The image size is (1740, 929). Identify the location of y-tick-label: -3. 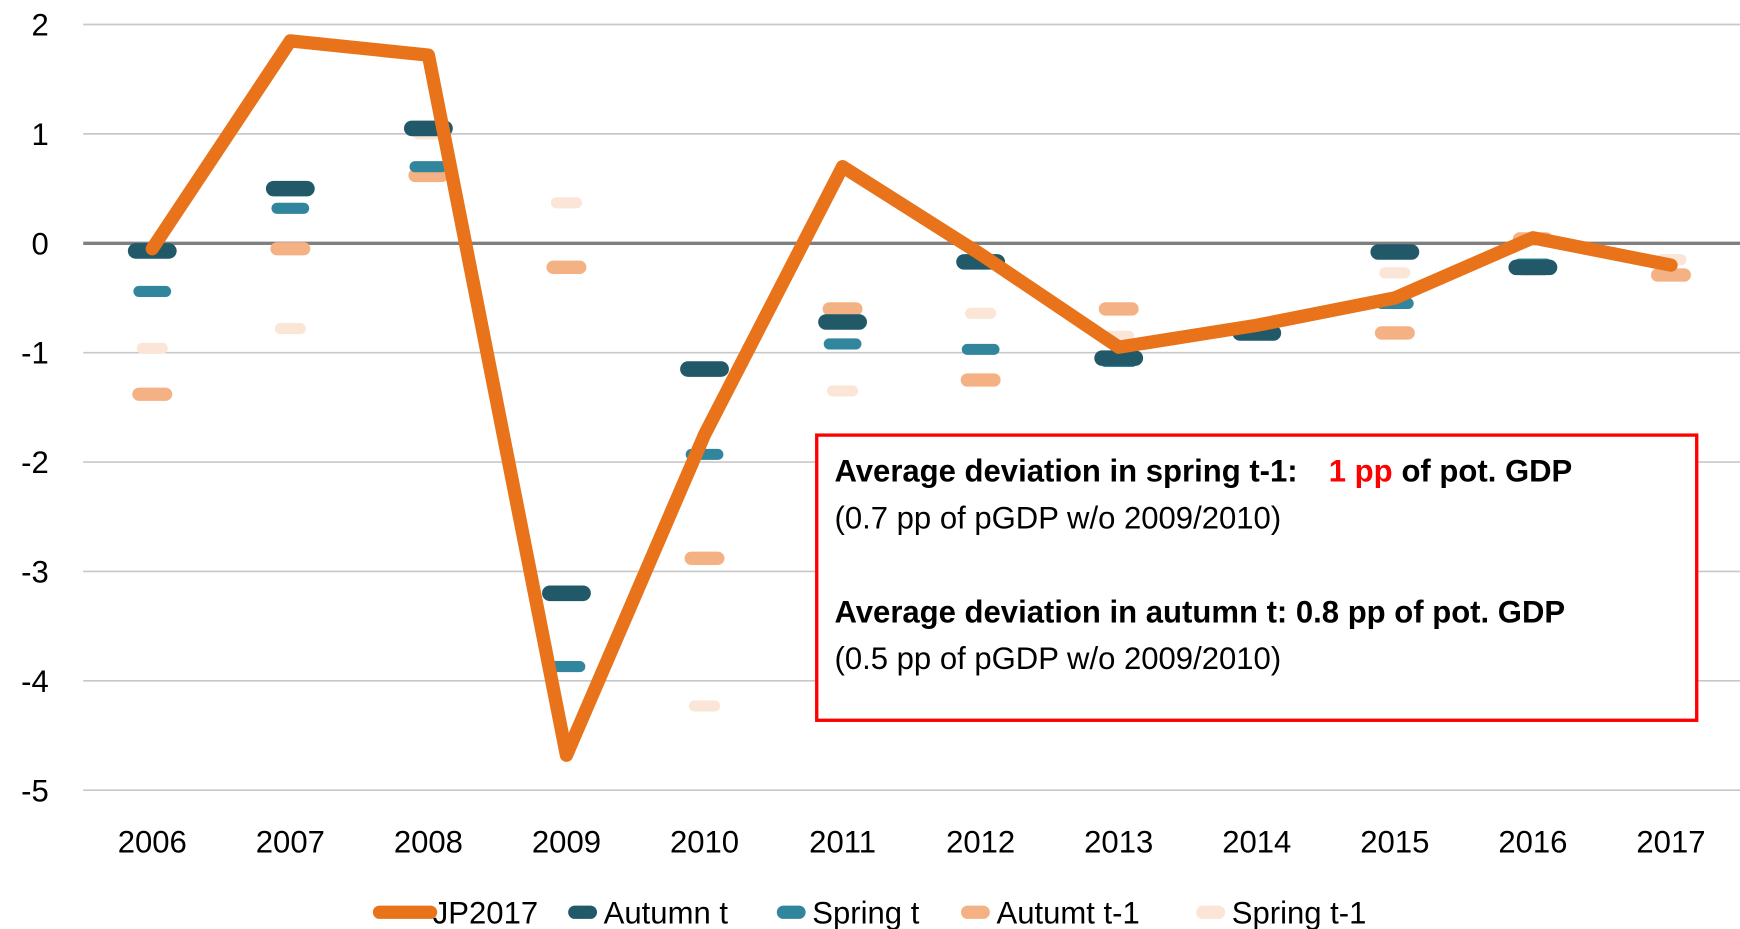
(35, 572).